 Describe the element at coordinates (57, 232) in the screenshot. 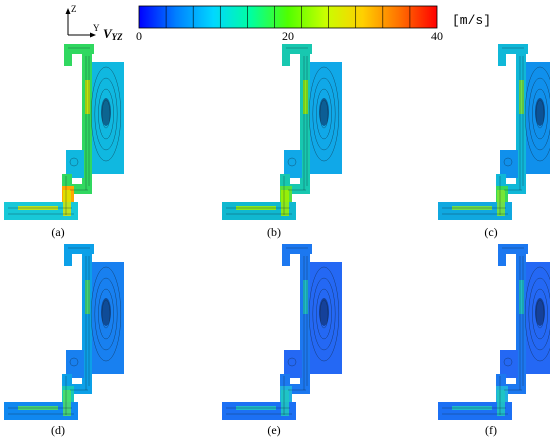

I see `panel-label: (a)` at that location.